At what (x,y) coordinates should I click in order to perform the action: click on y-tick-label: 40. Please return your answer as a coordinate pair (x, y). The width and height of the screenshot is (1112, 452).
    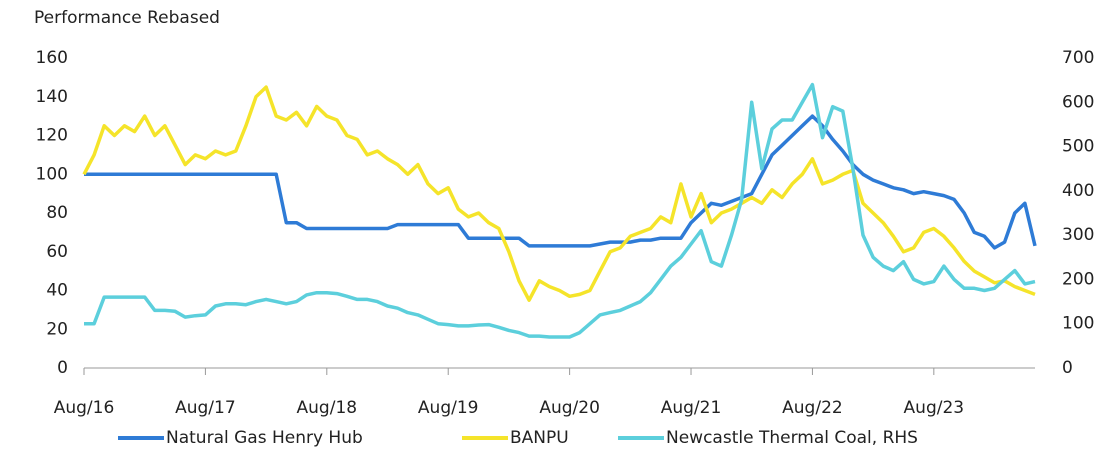
    Looking at the image, I should click on (57, 291).